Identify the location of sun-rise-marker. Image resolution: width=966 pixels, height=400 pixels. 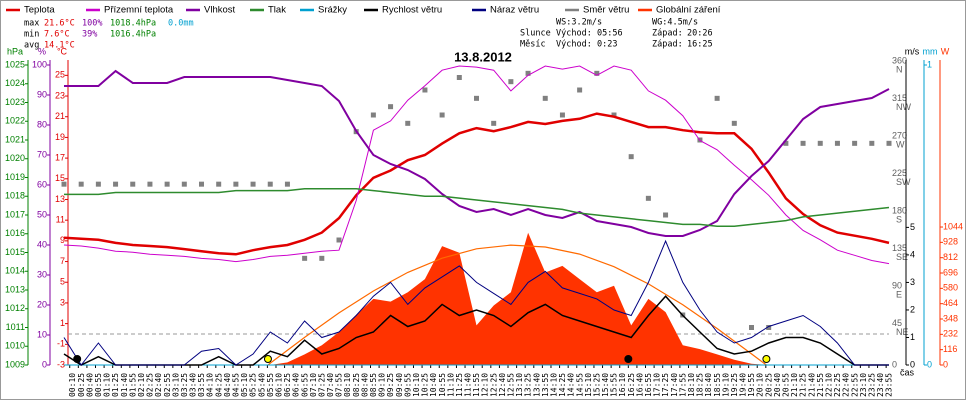
(267, 359).